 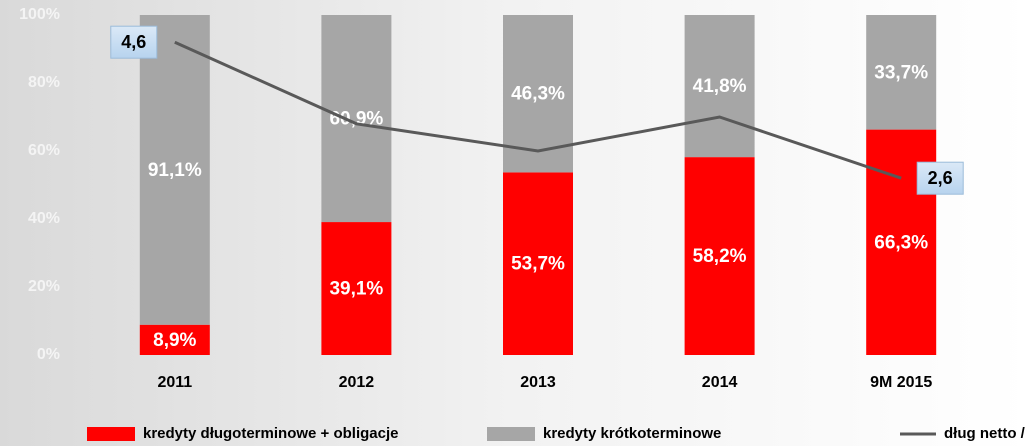 I want to click on y-tick-label: 40%, so click(x=44, y=218).